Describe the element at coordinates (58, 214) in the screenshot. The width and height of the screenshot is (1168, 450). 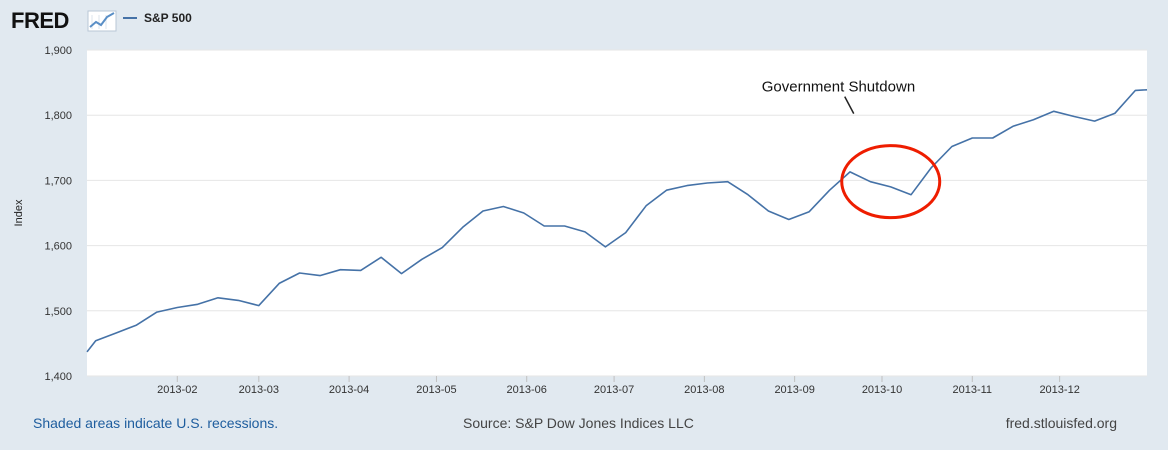
I see `y-axis: 1,400 1,500 1,600 1,700 1,800 1,900` at that location.